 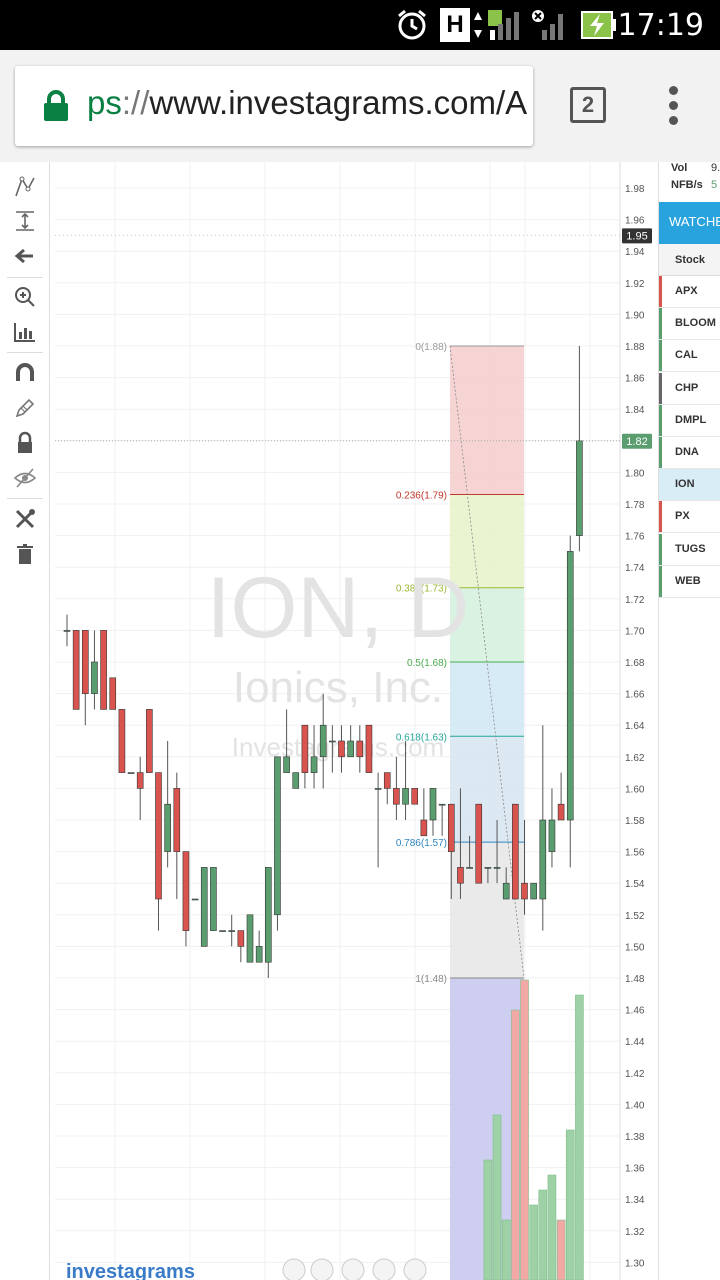 I want to click on watchlist-row-web: WEB, so click(x=689, y=581).